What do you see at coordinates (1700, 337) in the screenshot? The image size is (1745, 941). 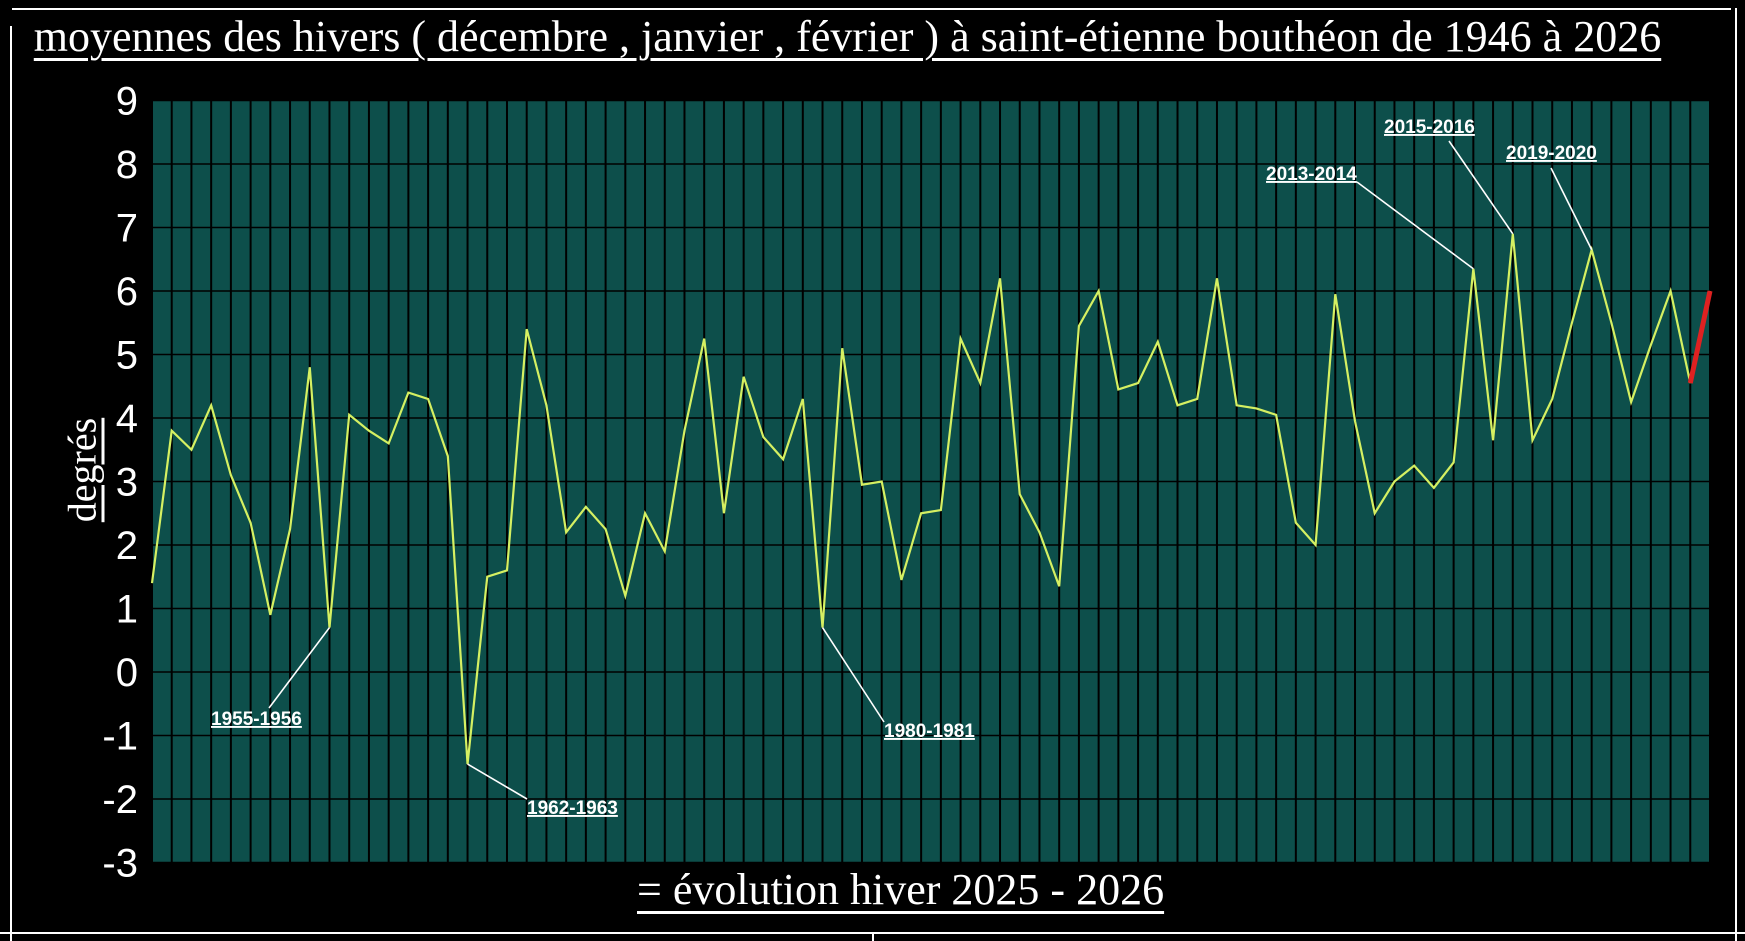 I see `evolution-2025-2026-line` at bounding box center [1700, 337].